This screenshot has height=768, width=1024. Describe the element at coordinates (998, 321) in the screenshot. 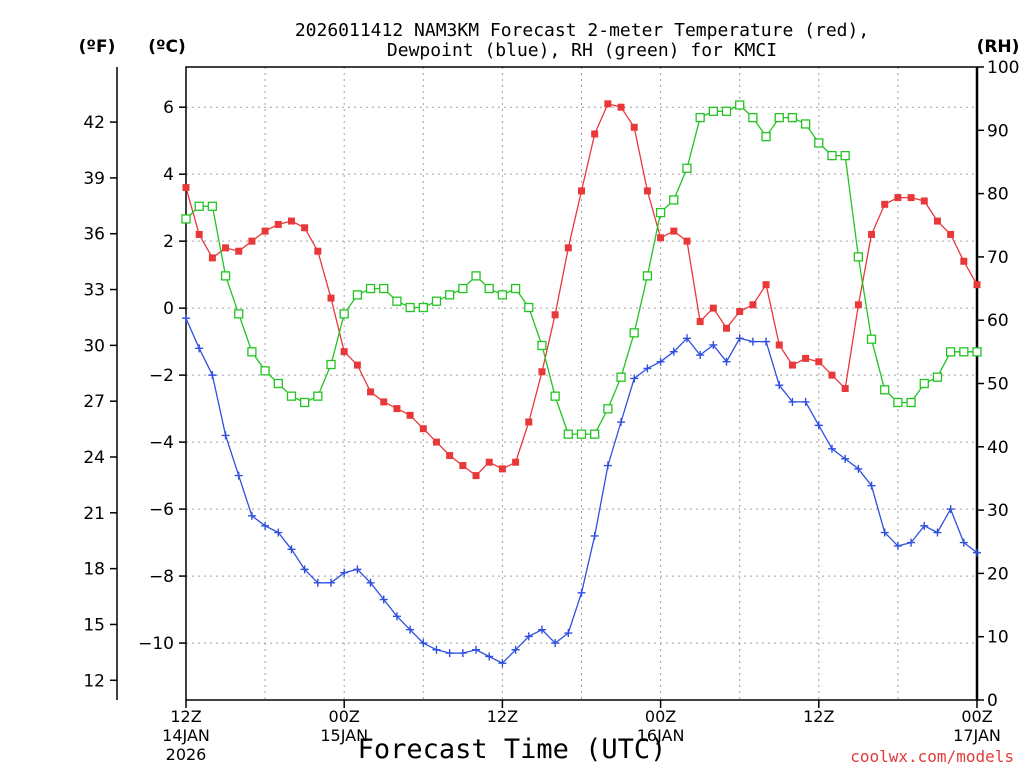

I see `rh-tick-label: 60` at that location.